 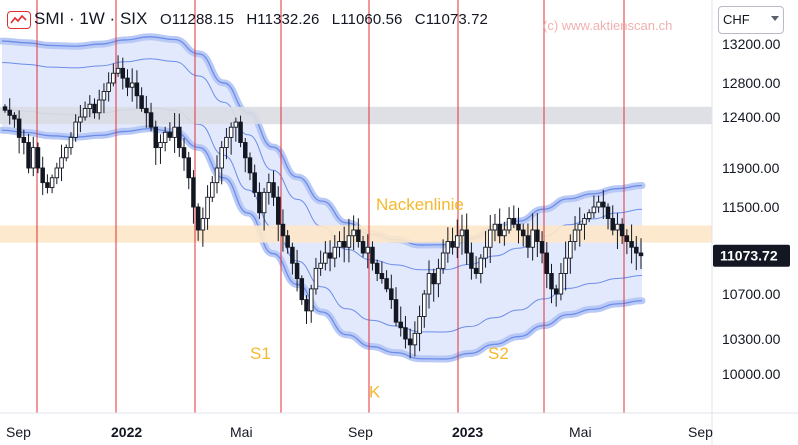 I want to click on symbol-title: SMI · 1W · SIX, so click(x=91, y=18).